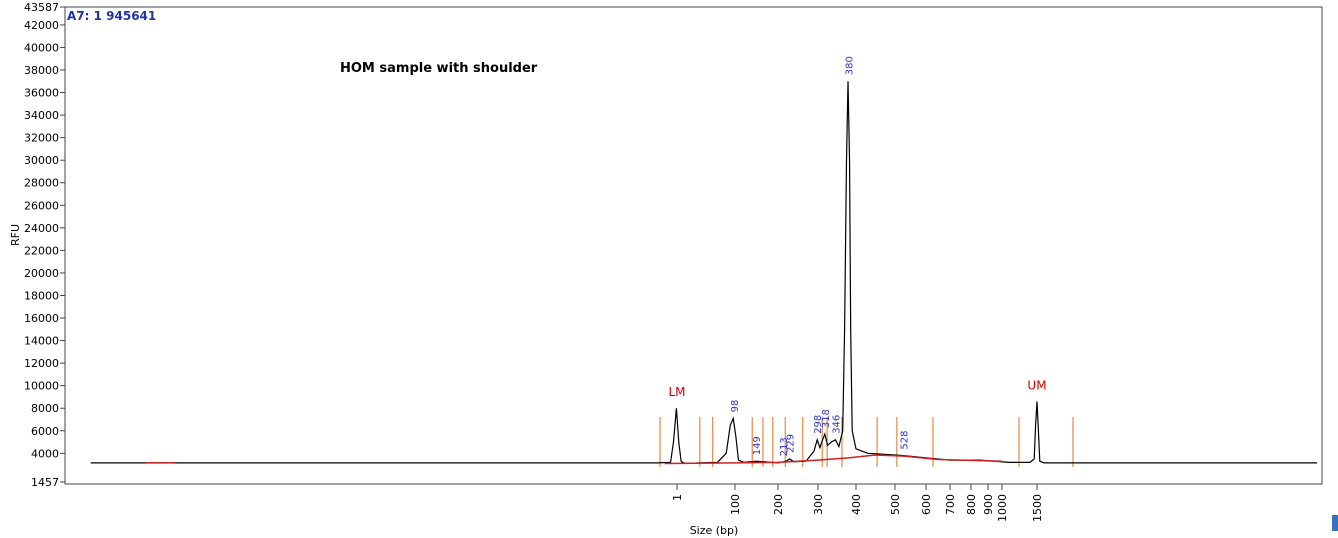  What do you see at coordinates (1037, 508) in the screenshot?
I see `x-tick-label: 1500` at bounding box center [1037, 508].